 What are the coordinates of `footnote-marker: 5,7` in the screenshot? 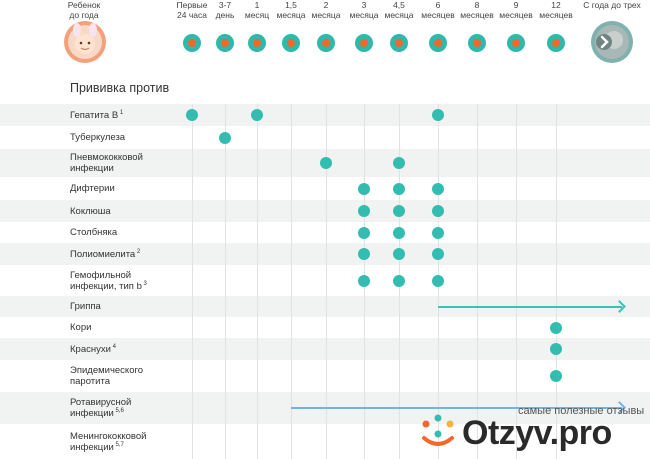 It's located at (118, 444).